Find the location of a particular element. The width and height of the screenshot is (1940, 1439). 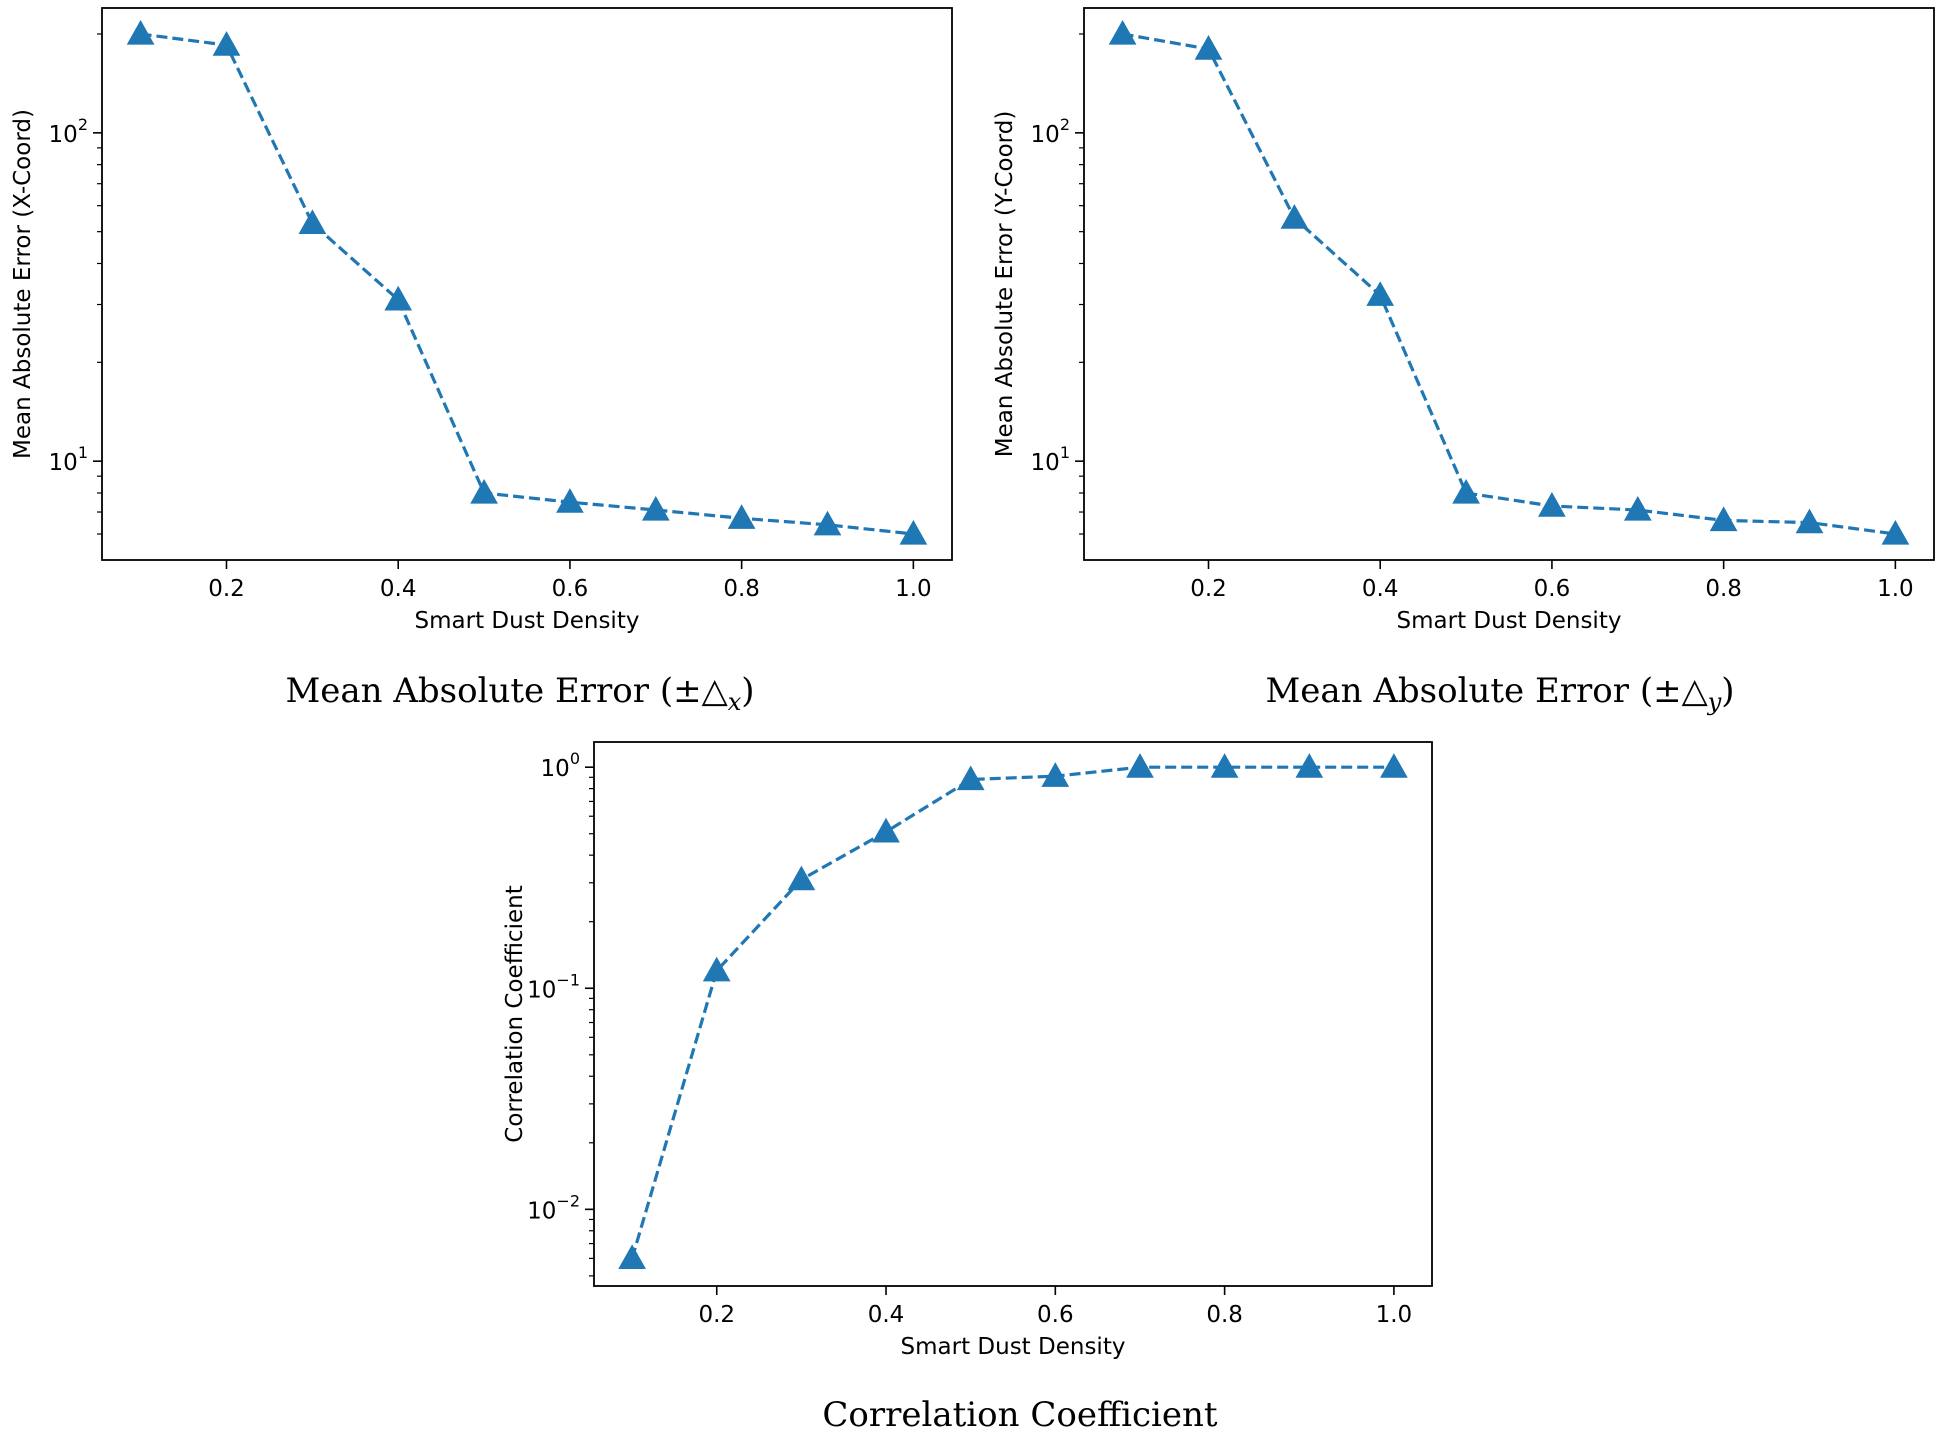

chart-caption: Correlation Coefficient is located at coordinates (1020, 1414).